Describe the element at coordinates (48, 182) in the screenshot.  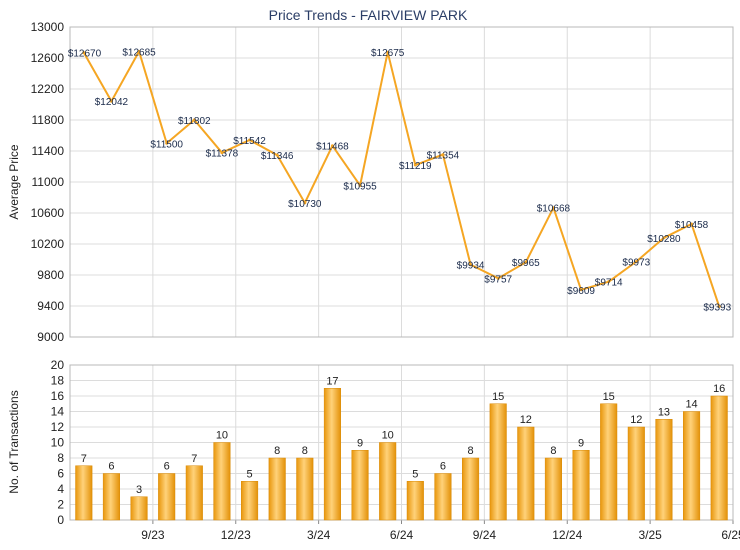
I see `price-y-tick-label: 11000` at that location.